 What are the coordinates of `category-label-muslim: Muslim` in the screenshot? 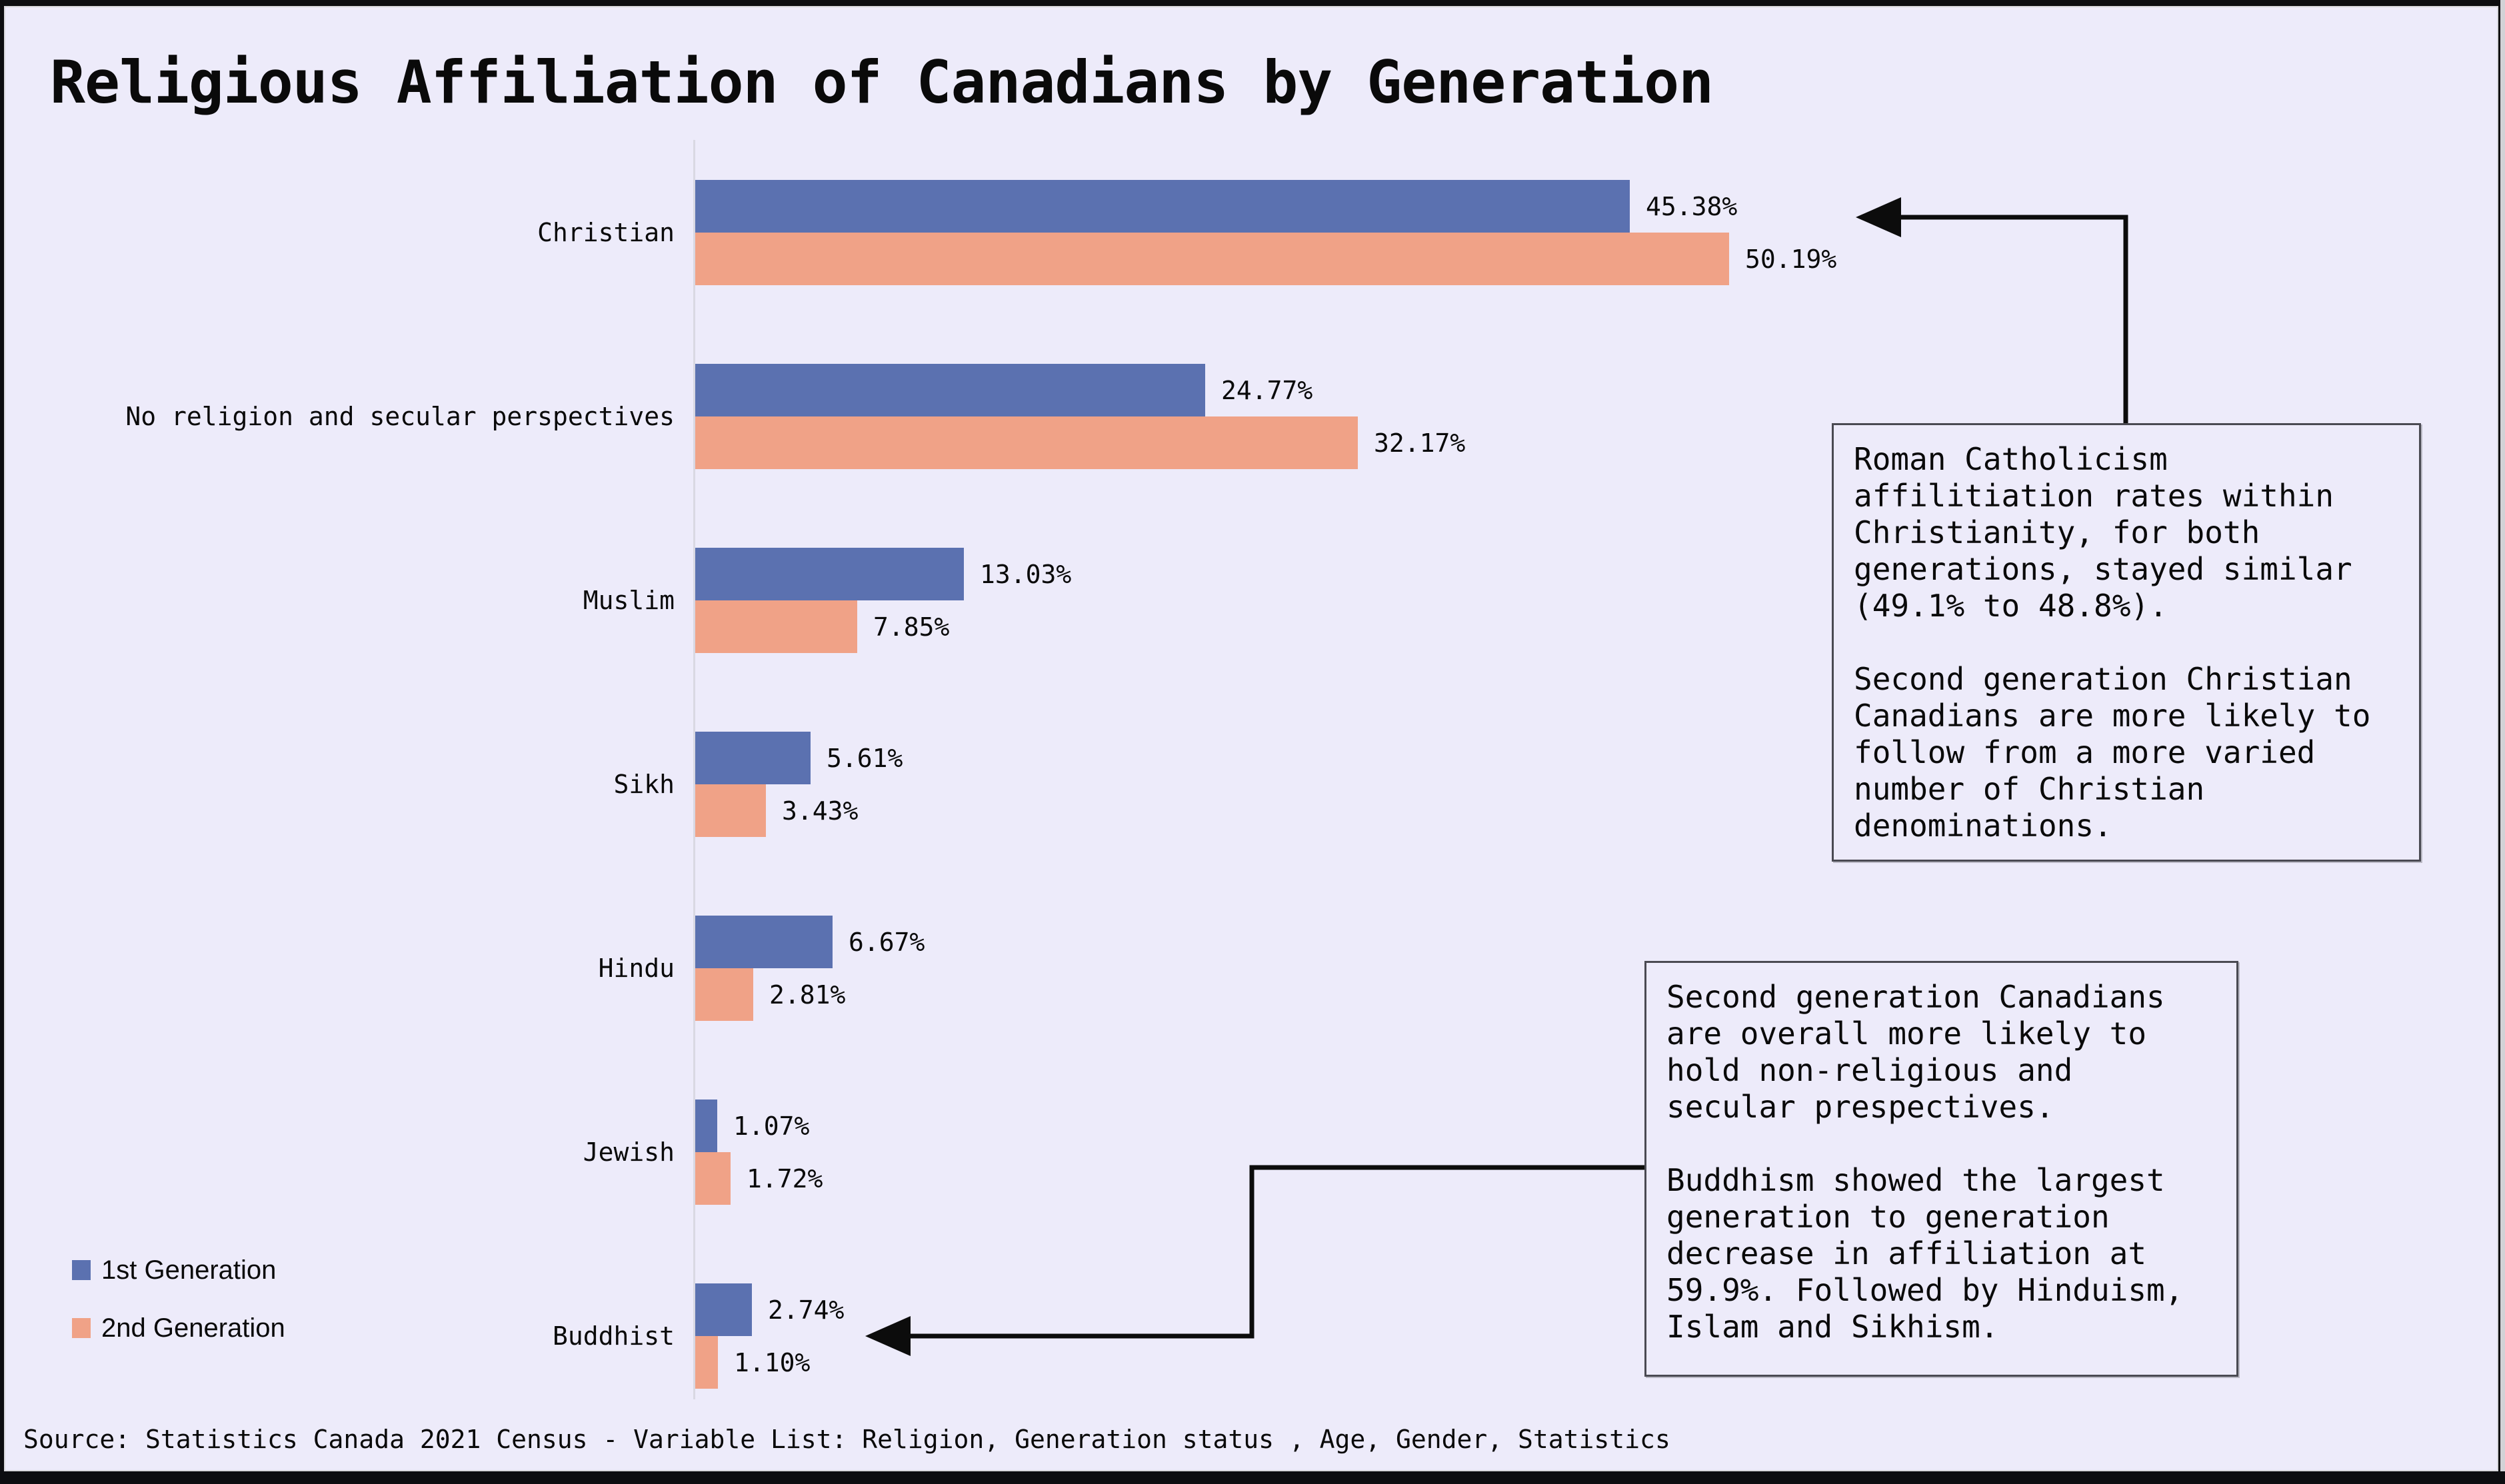 It's located at (629, 600).